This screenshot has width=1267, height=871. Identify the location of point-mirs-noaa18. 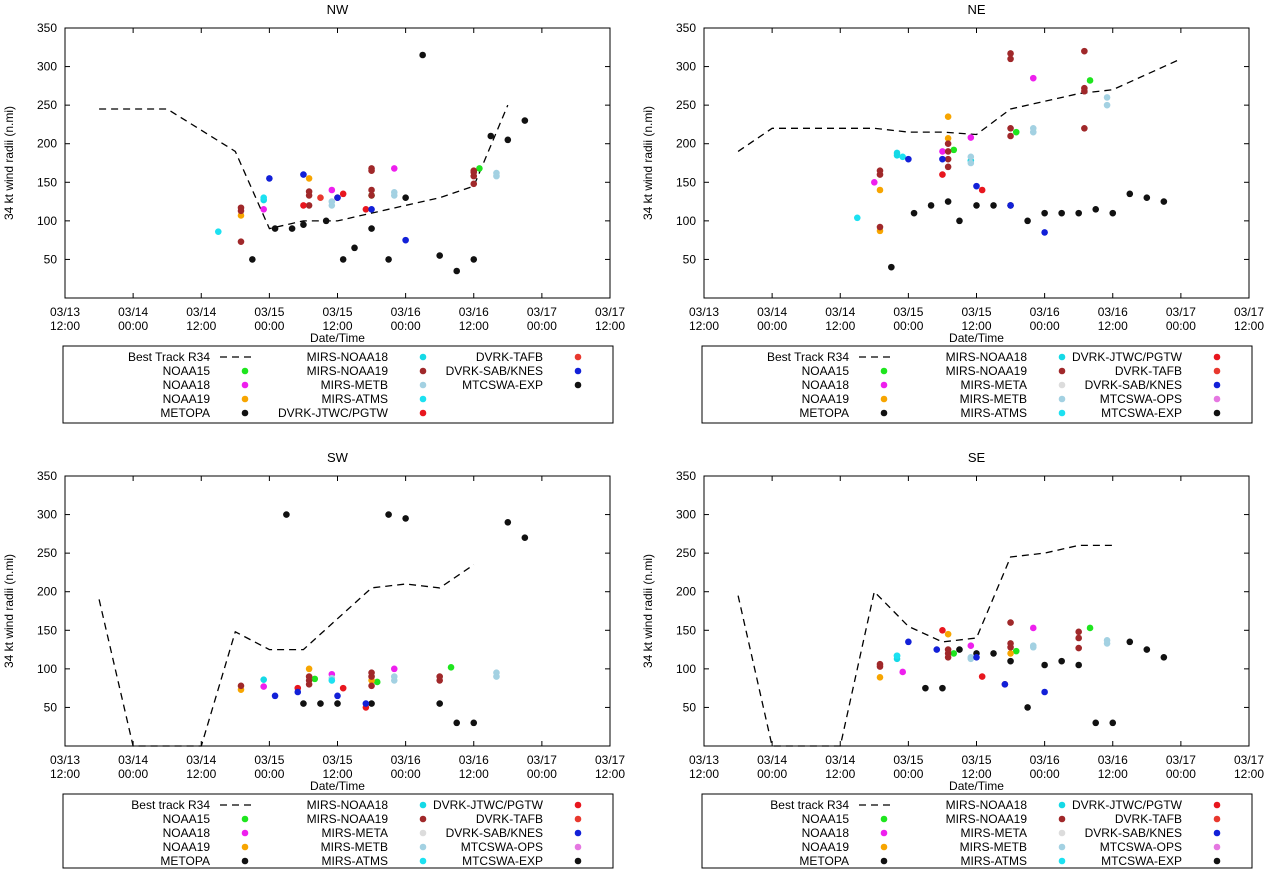
(263, 679).